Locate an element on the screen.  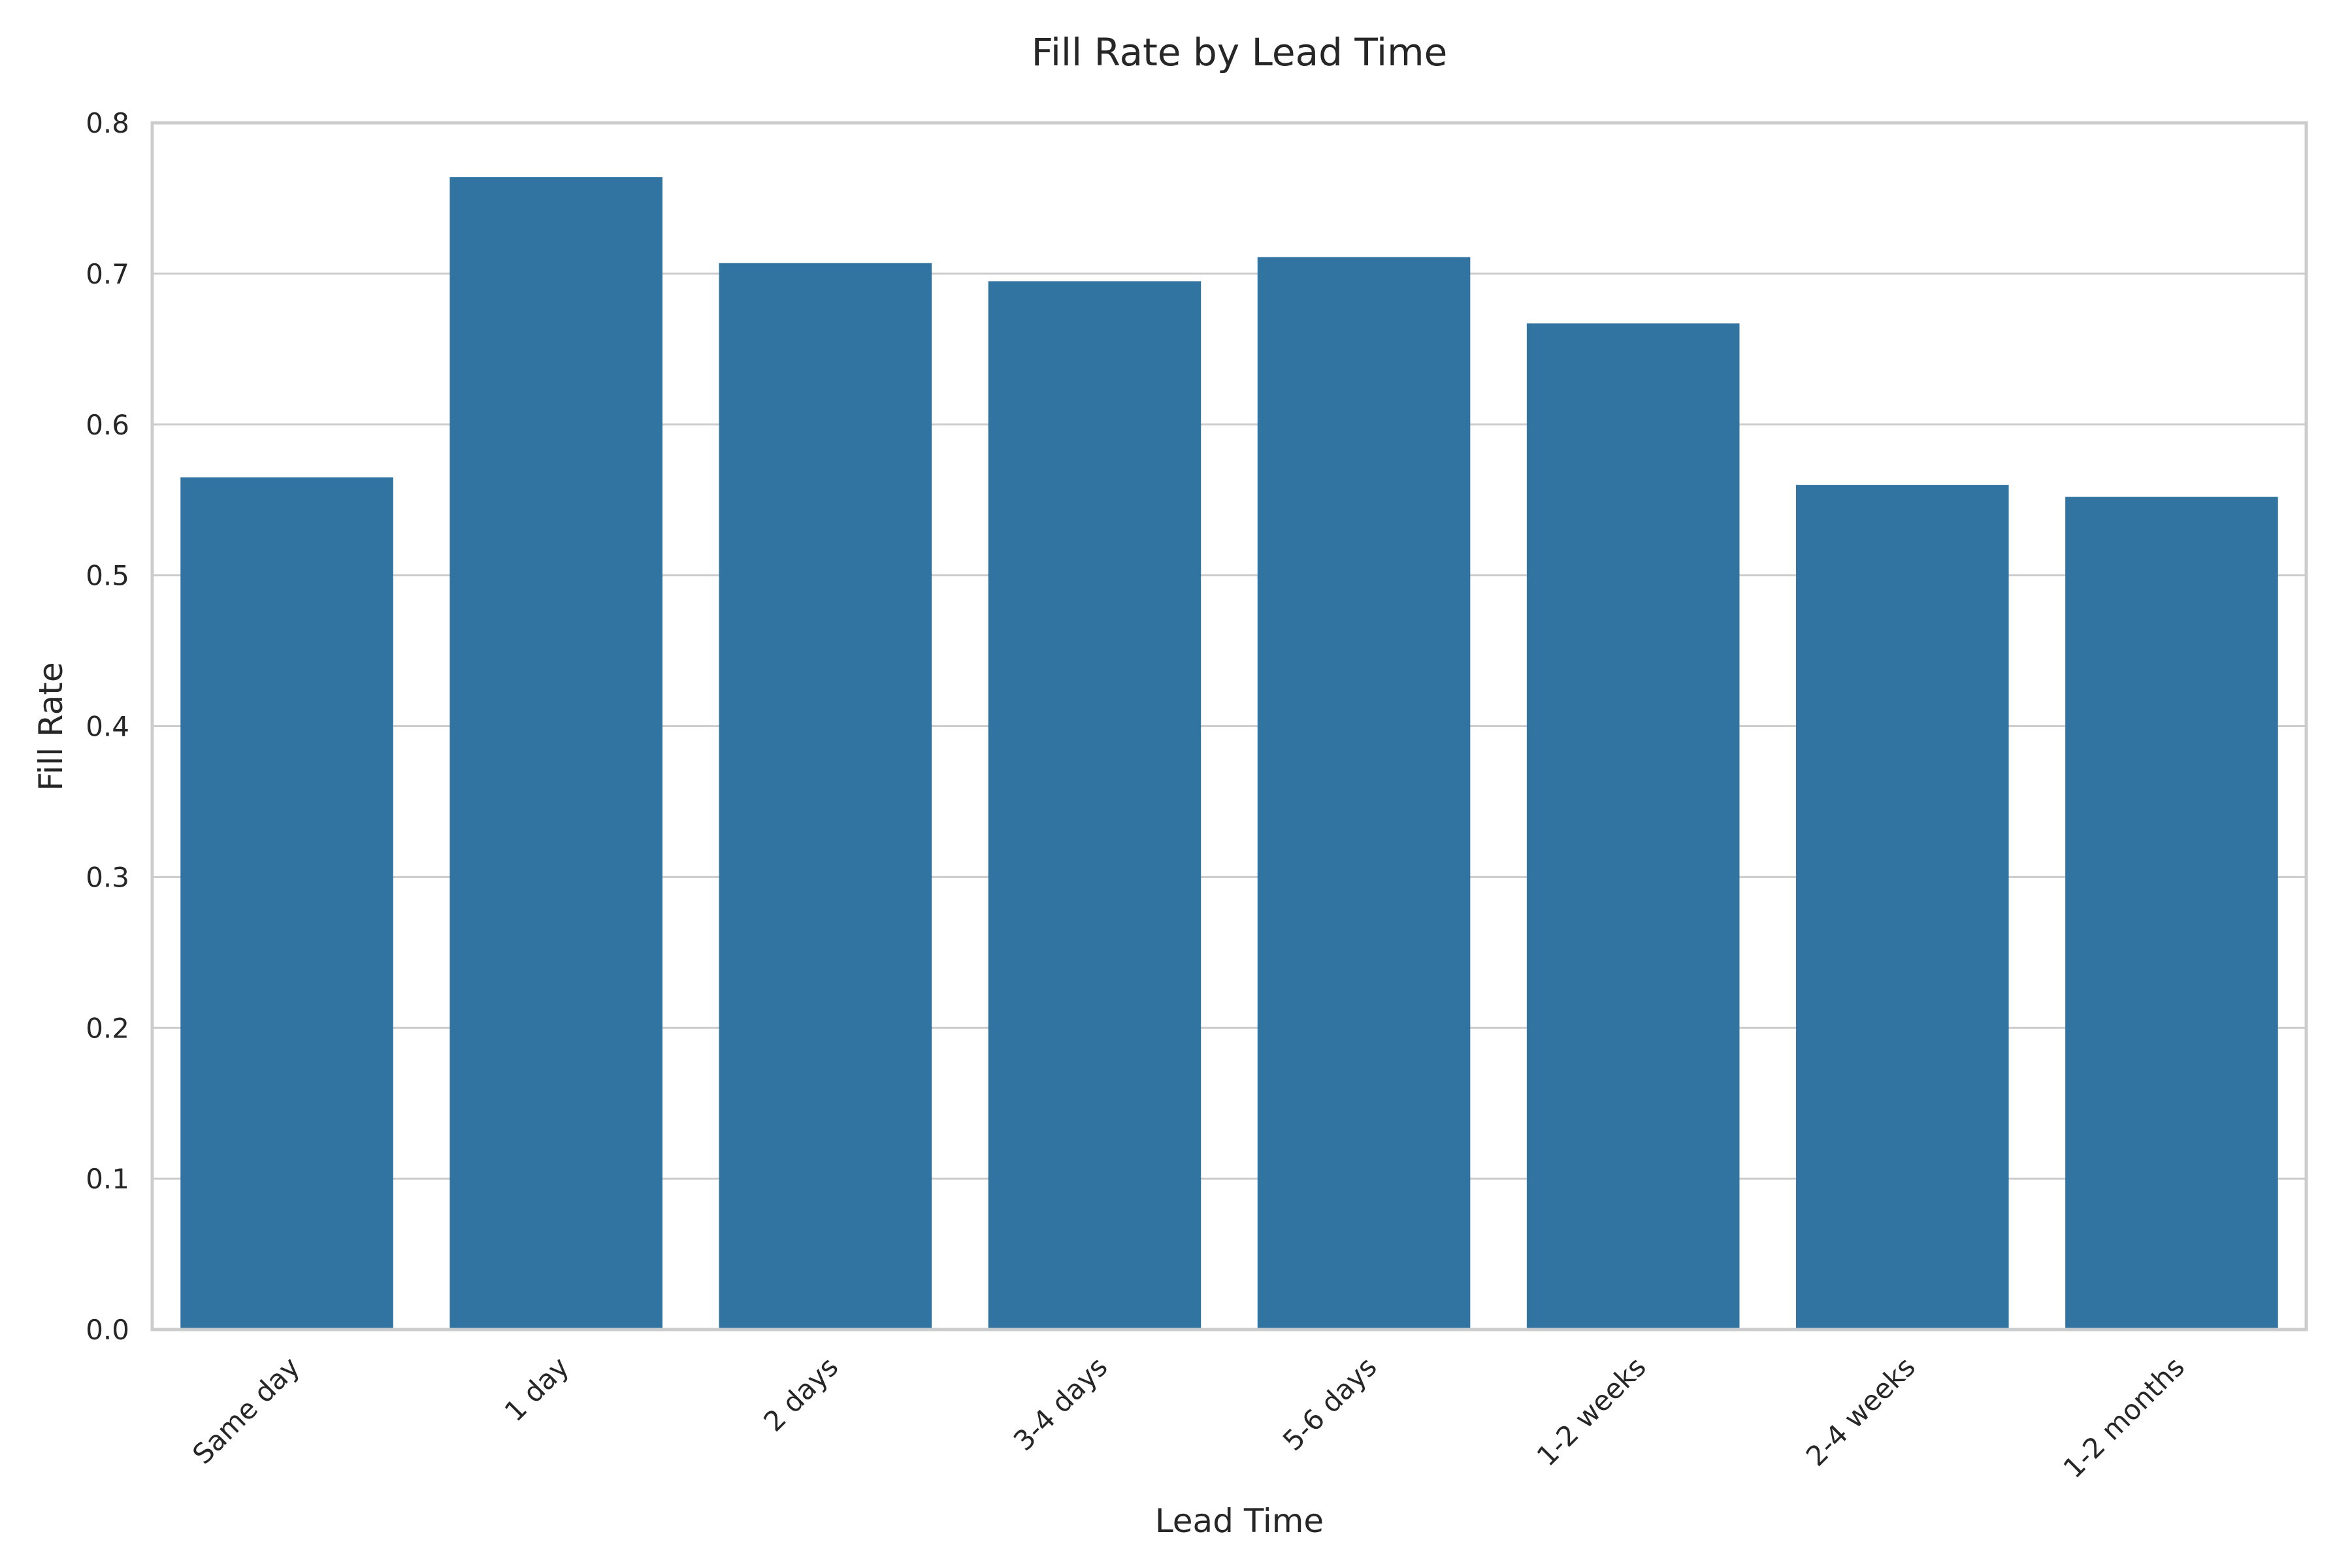
y-tick-label: 0.3 is located at coordinates (107, 877).